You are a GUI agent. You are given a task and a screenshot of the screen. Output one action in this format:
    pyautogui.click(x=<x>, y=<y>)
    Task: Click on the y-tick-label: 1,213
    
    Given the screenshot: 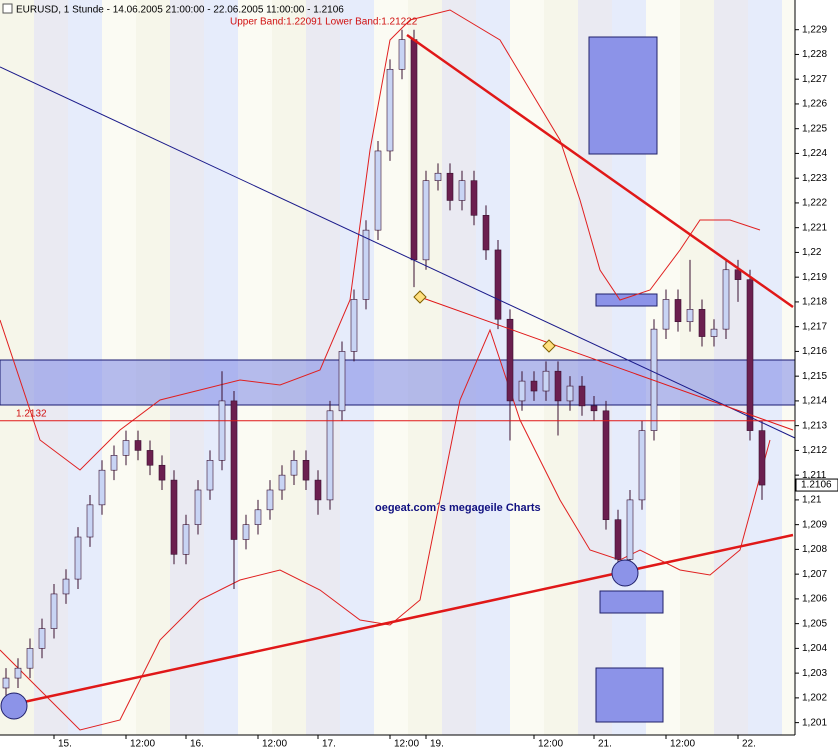 What is the action you would take?
    pyautogui.click(x=814, y=425)
    